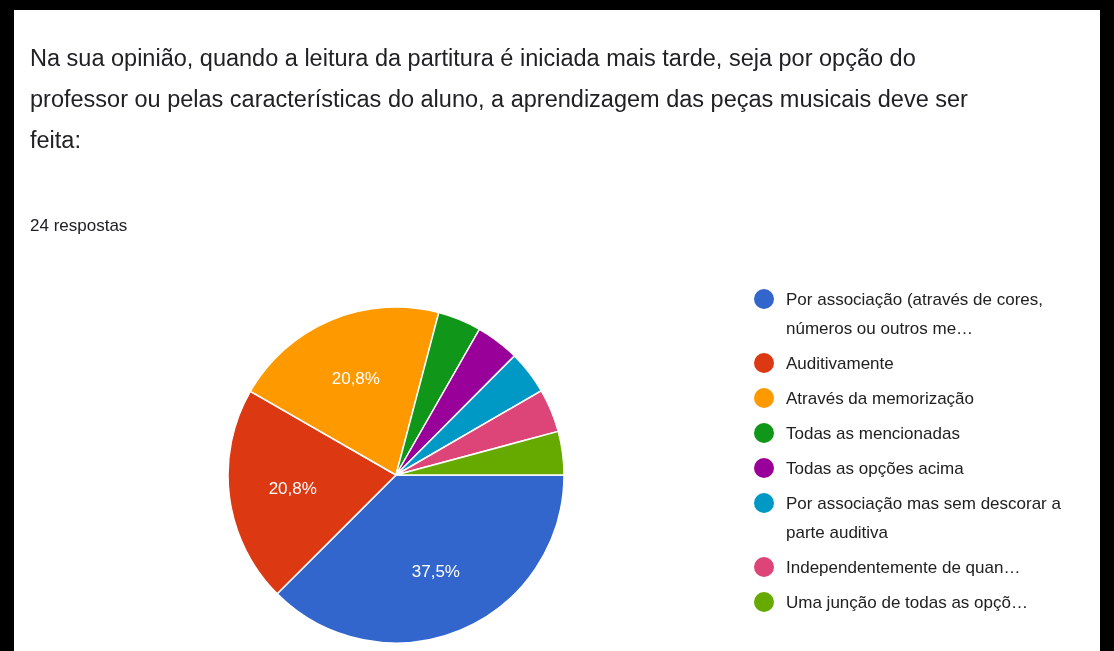 The width and height of the screenshot is (1114, 651). I want to click on legend-label: Todas as opções acima, so click(875, 469).